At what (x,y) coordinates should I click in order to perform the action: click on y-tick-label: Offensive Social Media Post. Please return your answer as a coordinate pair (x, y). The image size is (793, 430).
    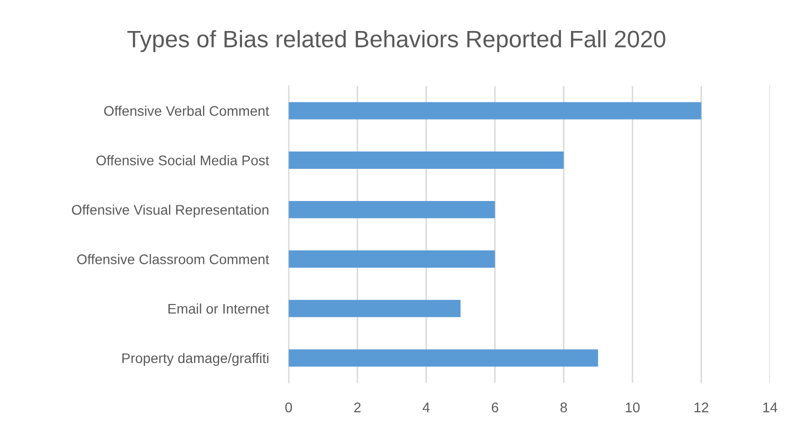
    Looking at the image, I should click on (183, 160).